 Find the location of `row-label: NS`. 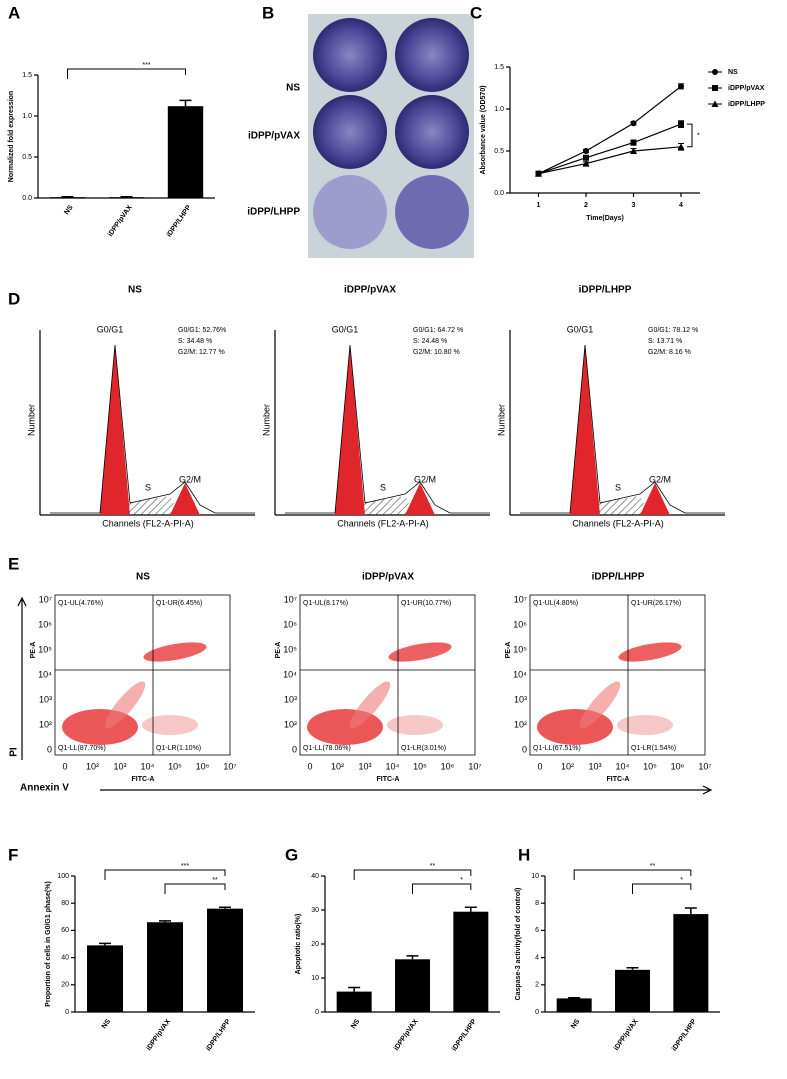

row-label: NS is located at coordinates (293, 88).